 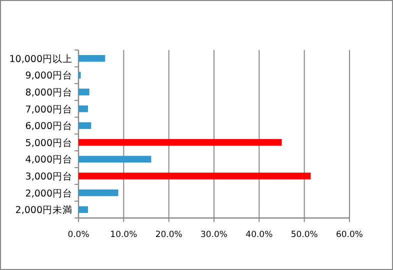 I want to click on y-tick-label: 3,000円台, so click(x=48, y=176).